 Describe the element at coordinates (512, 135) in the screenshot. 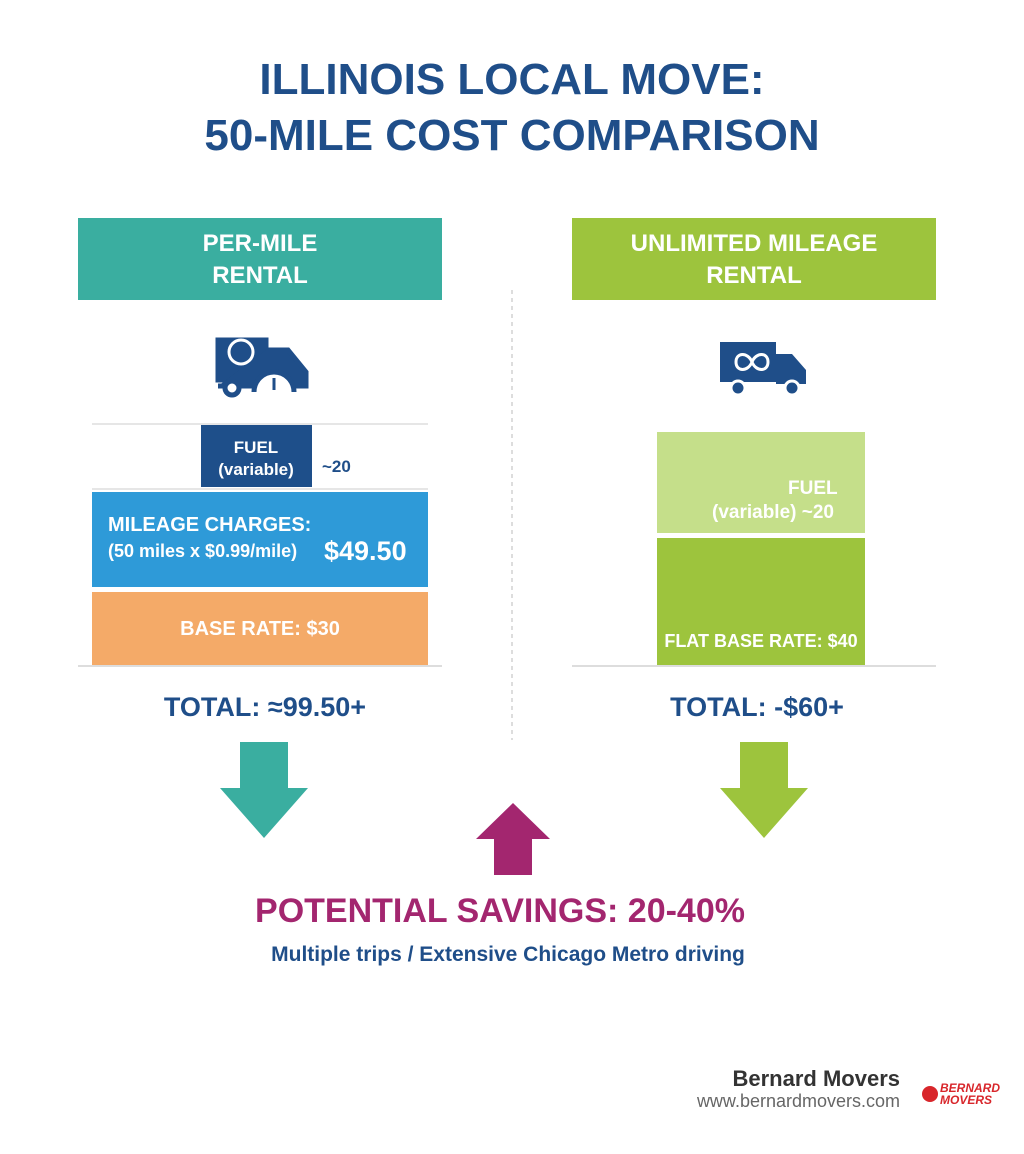

I see `title-line: 50-MILE COST COMPARISON` at that location.